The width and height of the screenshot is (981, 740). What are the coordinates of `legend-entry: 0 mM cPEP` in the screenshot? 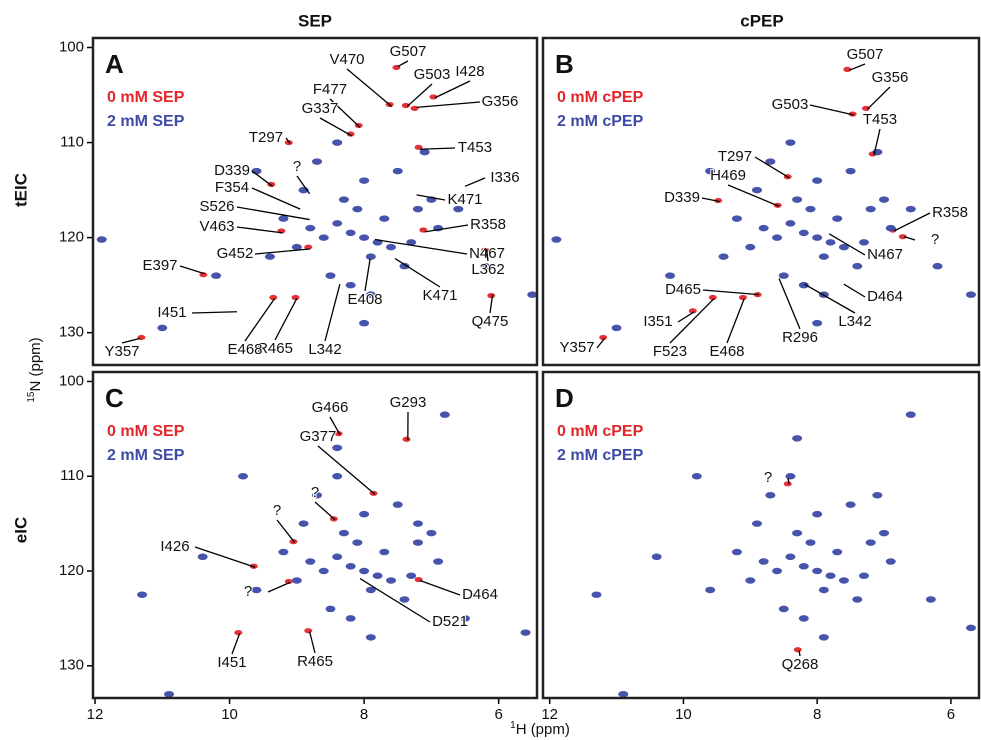 It's located at (600, 97).